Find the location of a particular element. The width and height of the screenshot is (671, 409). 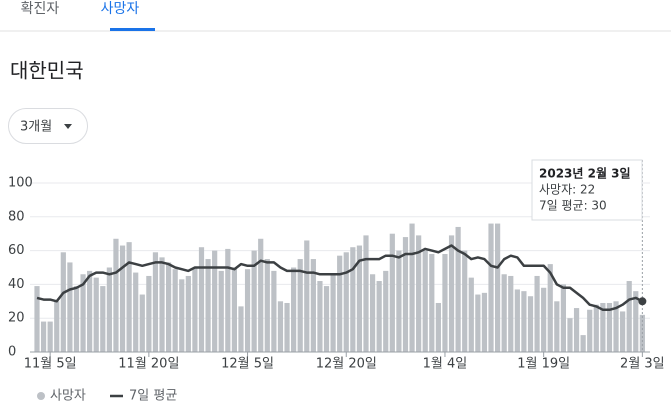

legend-label: 사망자 is located at coordinates (68, 396).